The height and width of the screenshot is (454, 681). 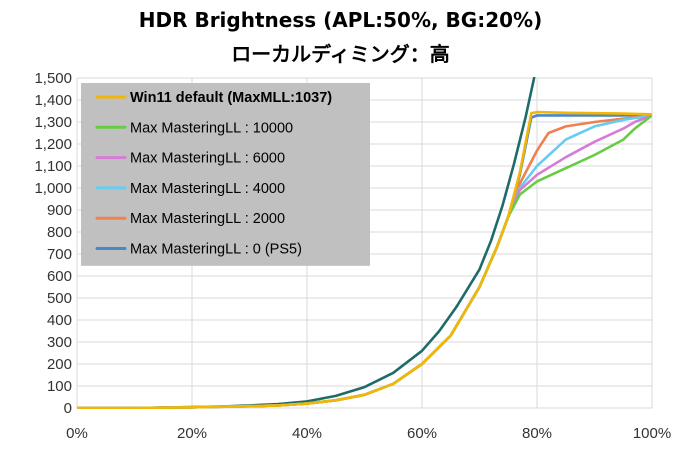 What do you see at coordinates (53, 166) in the screenshot?
I see `y-tick-label: 1,100` at bounding box center [53, 166].